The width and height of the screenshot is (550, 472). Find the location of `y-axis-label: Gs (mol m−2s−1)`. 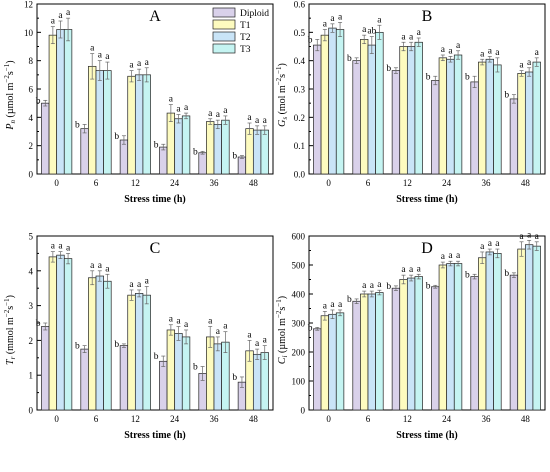

y-axis-label: Gs (mol m−2s−1) is located at coordinates (282, 95).